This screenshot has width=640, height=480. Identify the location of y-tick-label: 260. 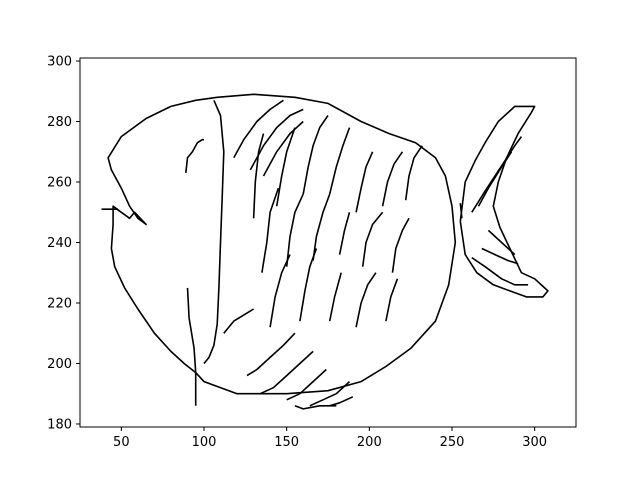
(59, 183).